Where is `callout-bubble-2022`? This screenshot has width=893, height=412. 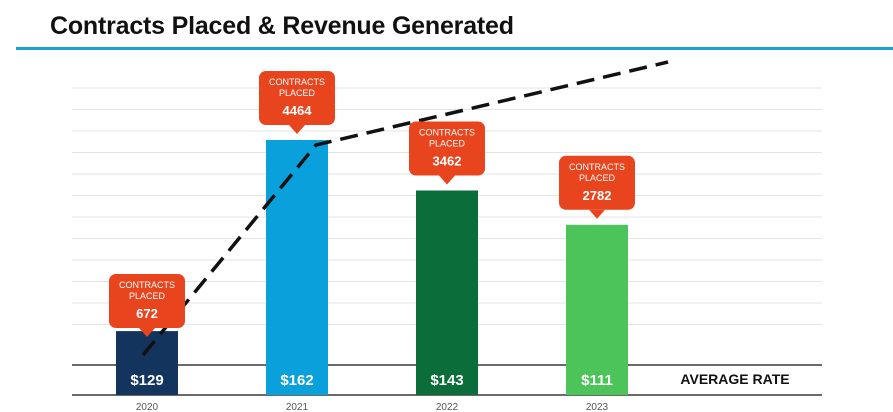 callout-bubble-2022 is located at coordinates (447, 148).